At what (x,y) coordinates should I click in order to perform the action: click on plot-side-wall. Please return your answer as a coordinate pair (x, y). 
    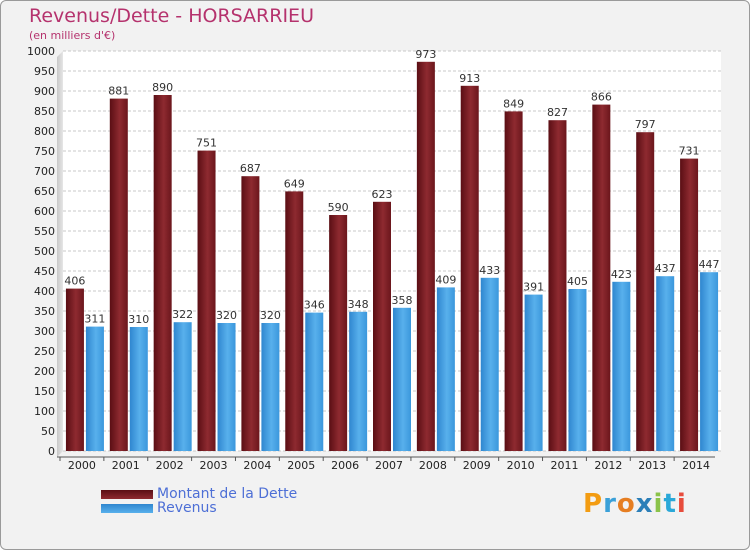
    Looking at the image, I should click on (60, 254).